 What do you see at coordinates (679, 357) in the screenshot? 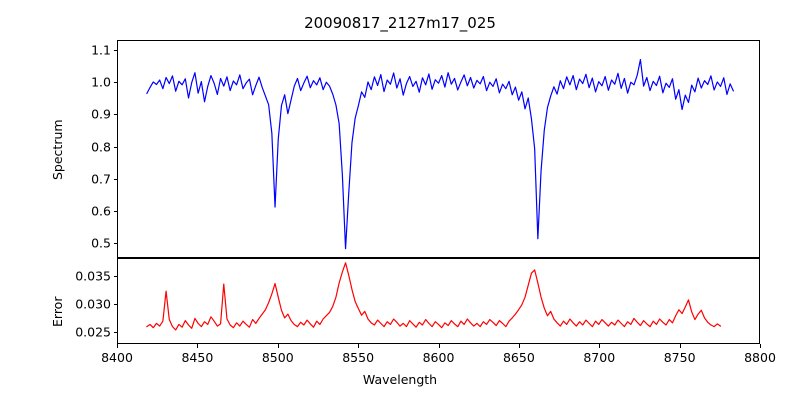
I see `x-tick-label: 8750` at bounding box center [679, 357].